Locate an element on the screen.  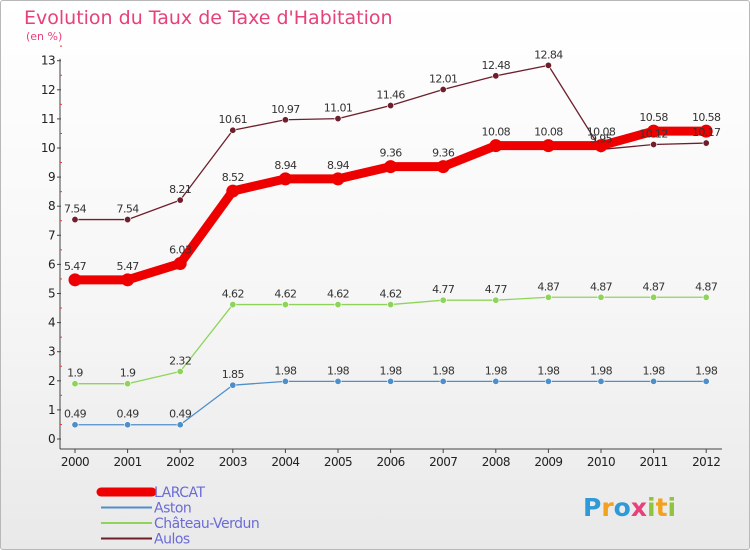
x-tick-label: 2005 is located at coordinates (338, 462).